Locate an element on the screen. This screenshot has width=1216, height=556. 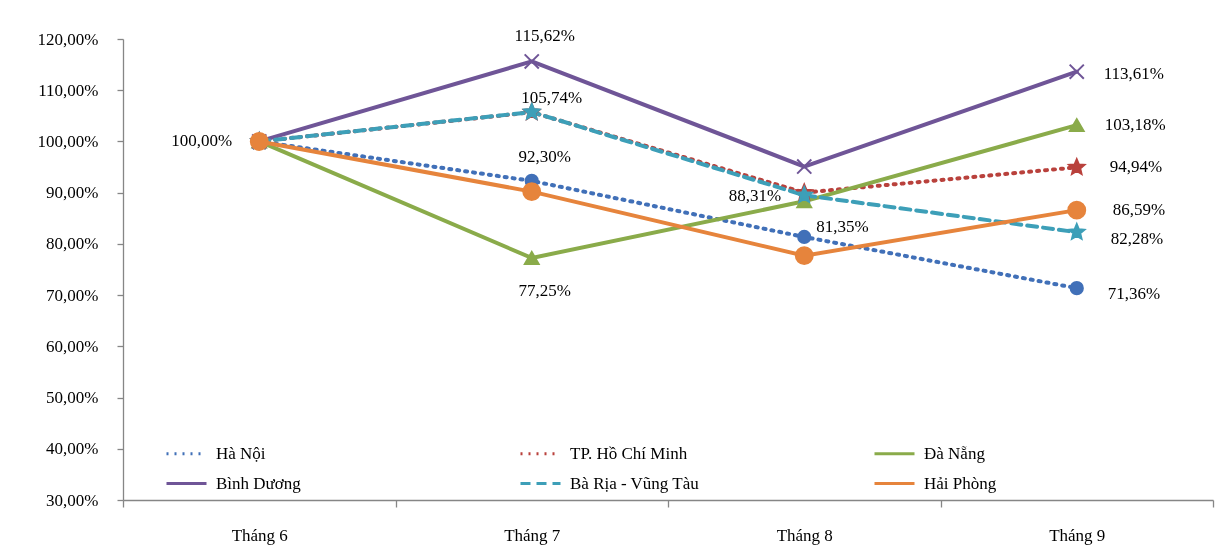
y-tick-label: 100,00% is located at coordinates (68, 141).